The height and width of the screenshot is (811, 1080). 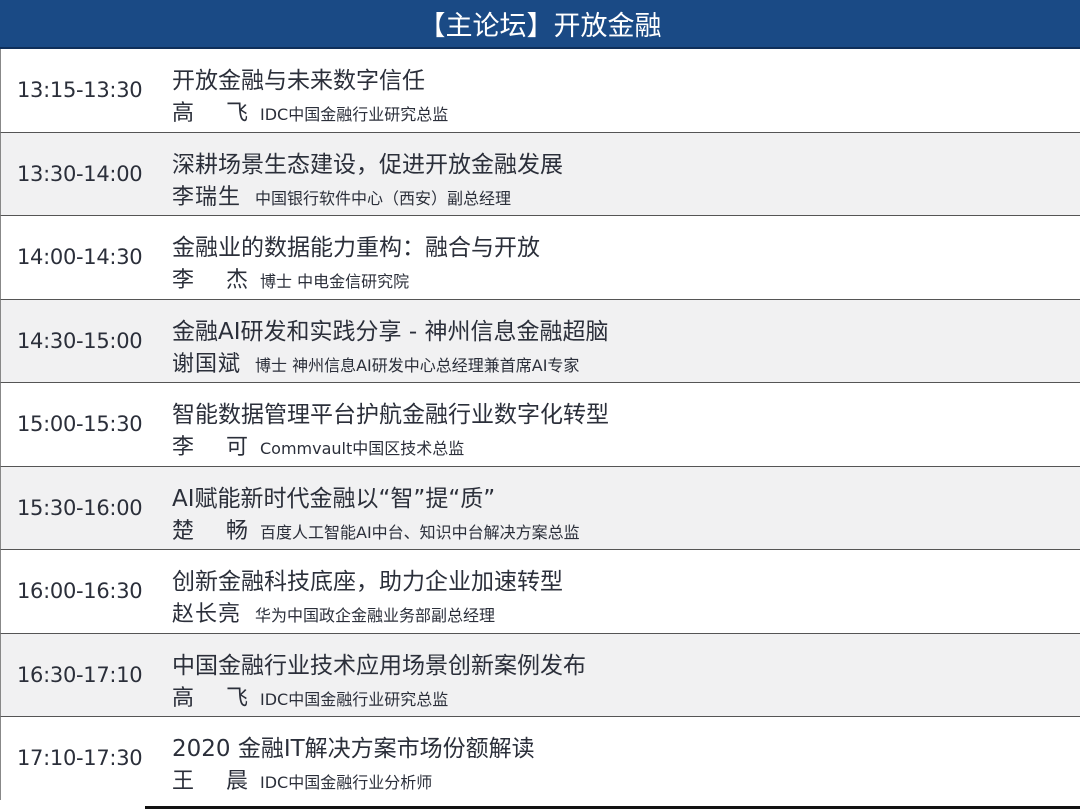 What do you see at coordinates (80, 340) in the screenshot?
I see `session-time: 14:30-15:00` at bounding box center [80, 340].